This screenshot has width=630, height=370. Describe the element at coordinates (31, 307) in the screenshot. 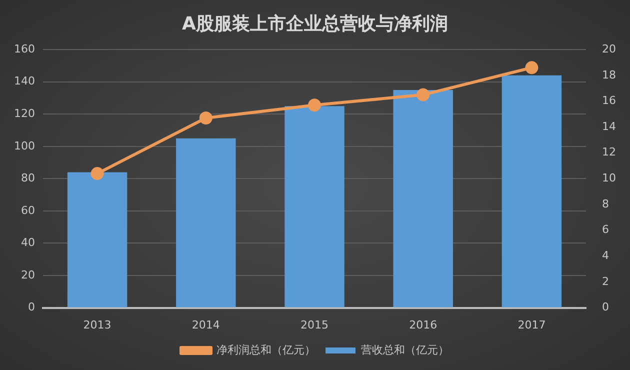

I see `y-tick-label: 0` at that location.